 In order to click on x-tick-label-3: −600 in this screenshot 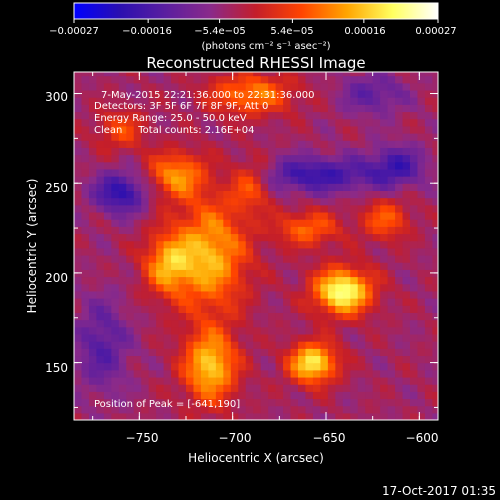, I will do `click(422, 438)`.